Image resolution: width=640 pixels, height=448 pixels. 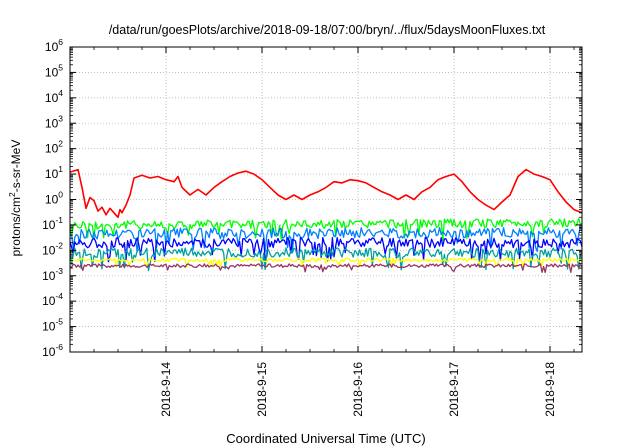 I want to click on x-tick-label: 2018-9-17, so click(x=454, y=389).